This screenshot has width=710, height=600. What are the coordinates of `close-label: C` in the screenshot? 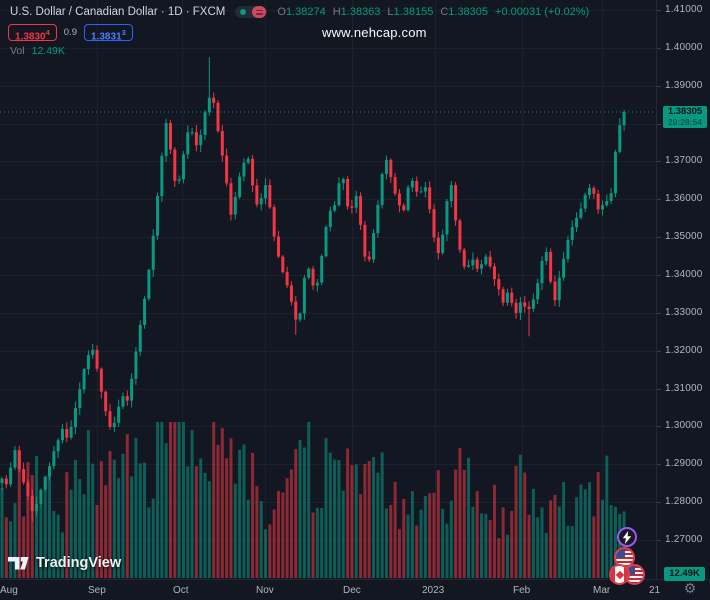 It's located at (444, 12).